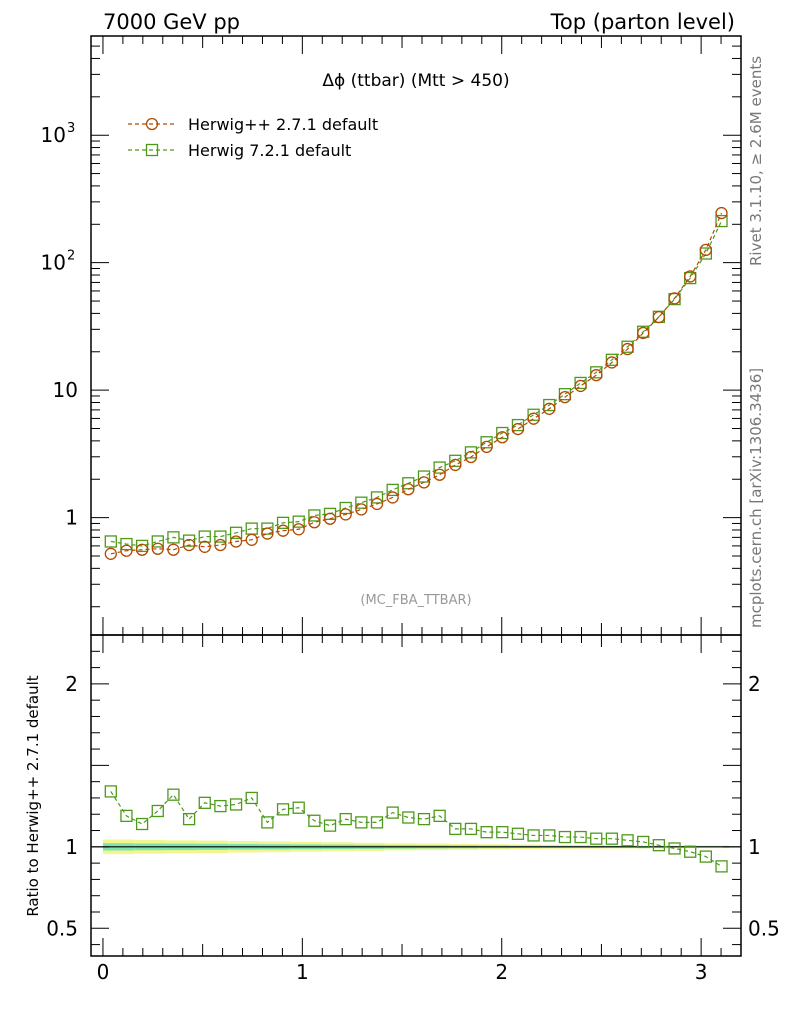 The height and width of the screenshot is (1024, 786). I want to click on legend-label-herwig7: Herwig 7.2.1 default, so click(269, 150).